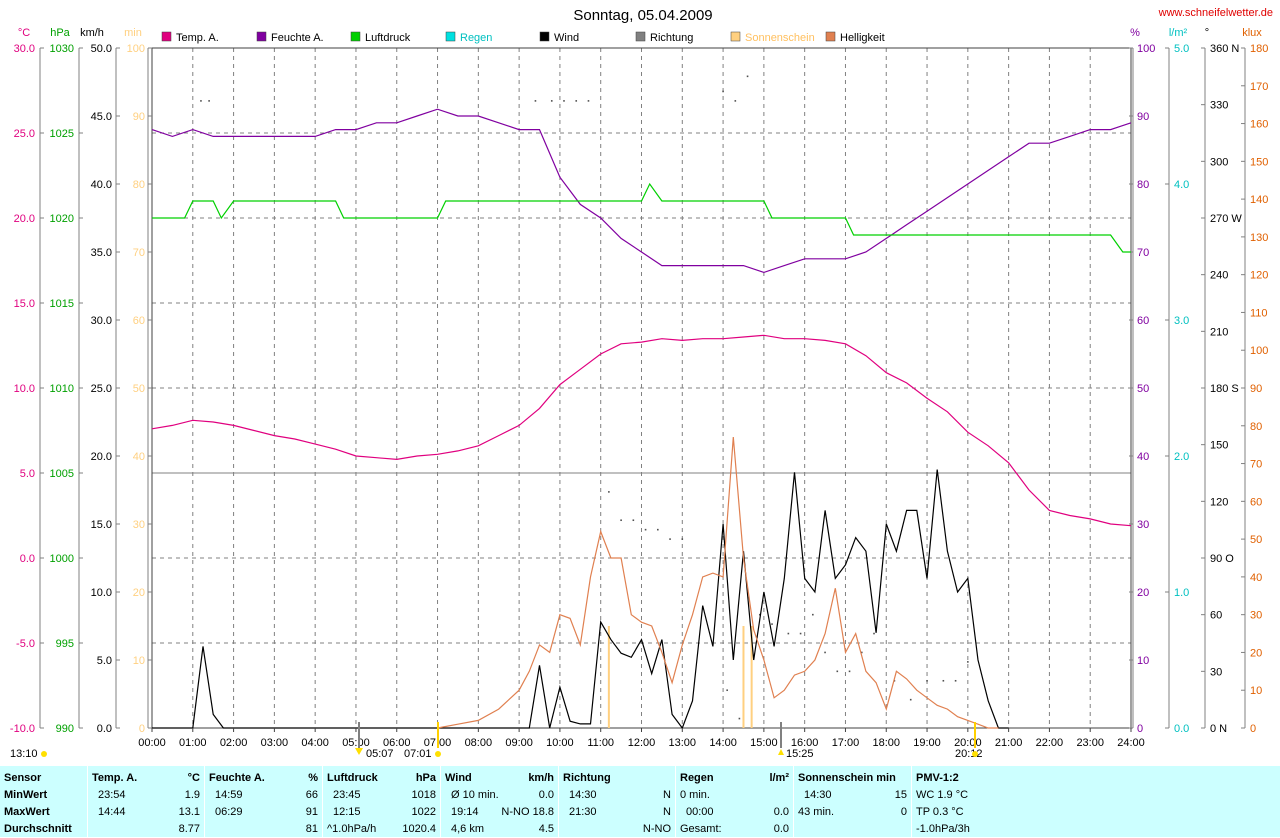 Image resolution: width=1280 pixels, height=838 pixels. Describe the element at coordinates (26, 795) in the screenshot. I see `row-label-min: MinWert` at that location.